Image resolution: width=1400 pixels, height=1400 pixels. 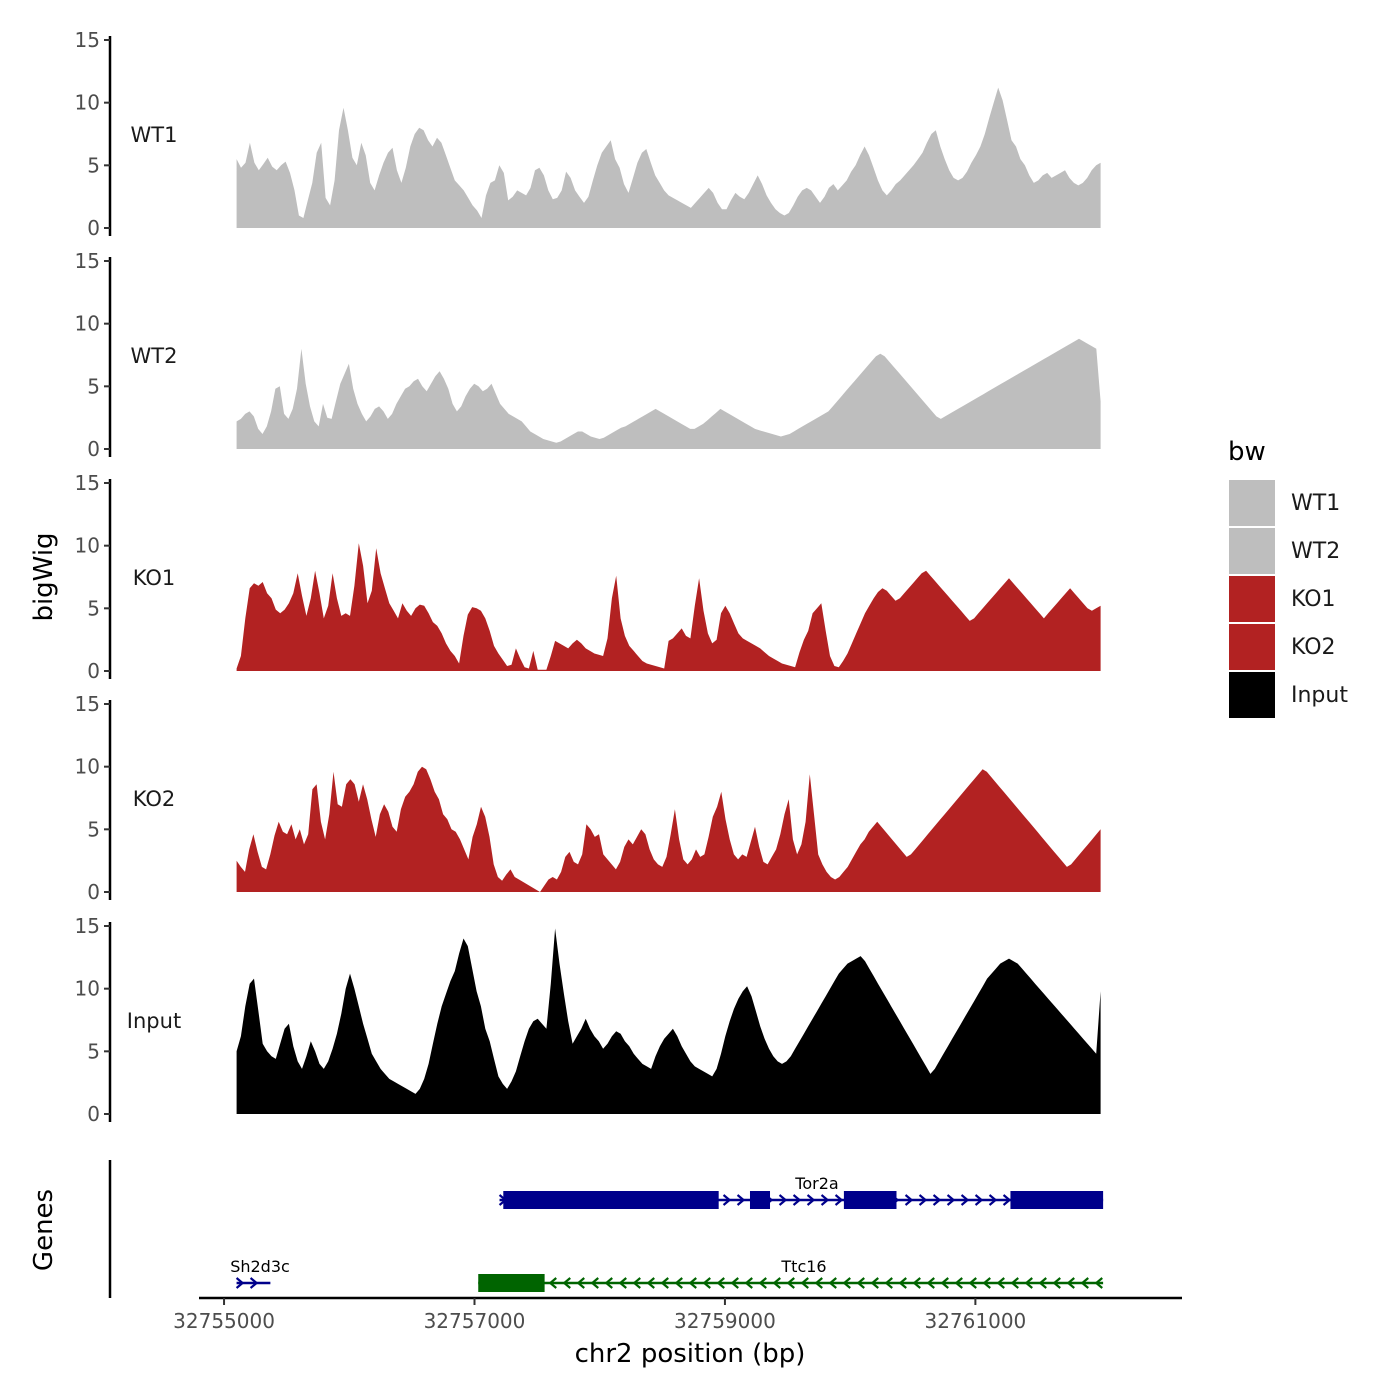 I want to click on legend: bw WT1 WT2 KO1 KO2 Input, so click(x=1288, y=577).